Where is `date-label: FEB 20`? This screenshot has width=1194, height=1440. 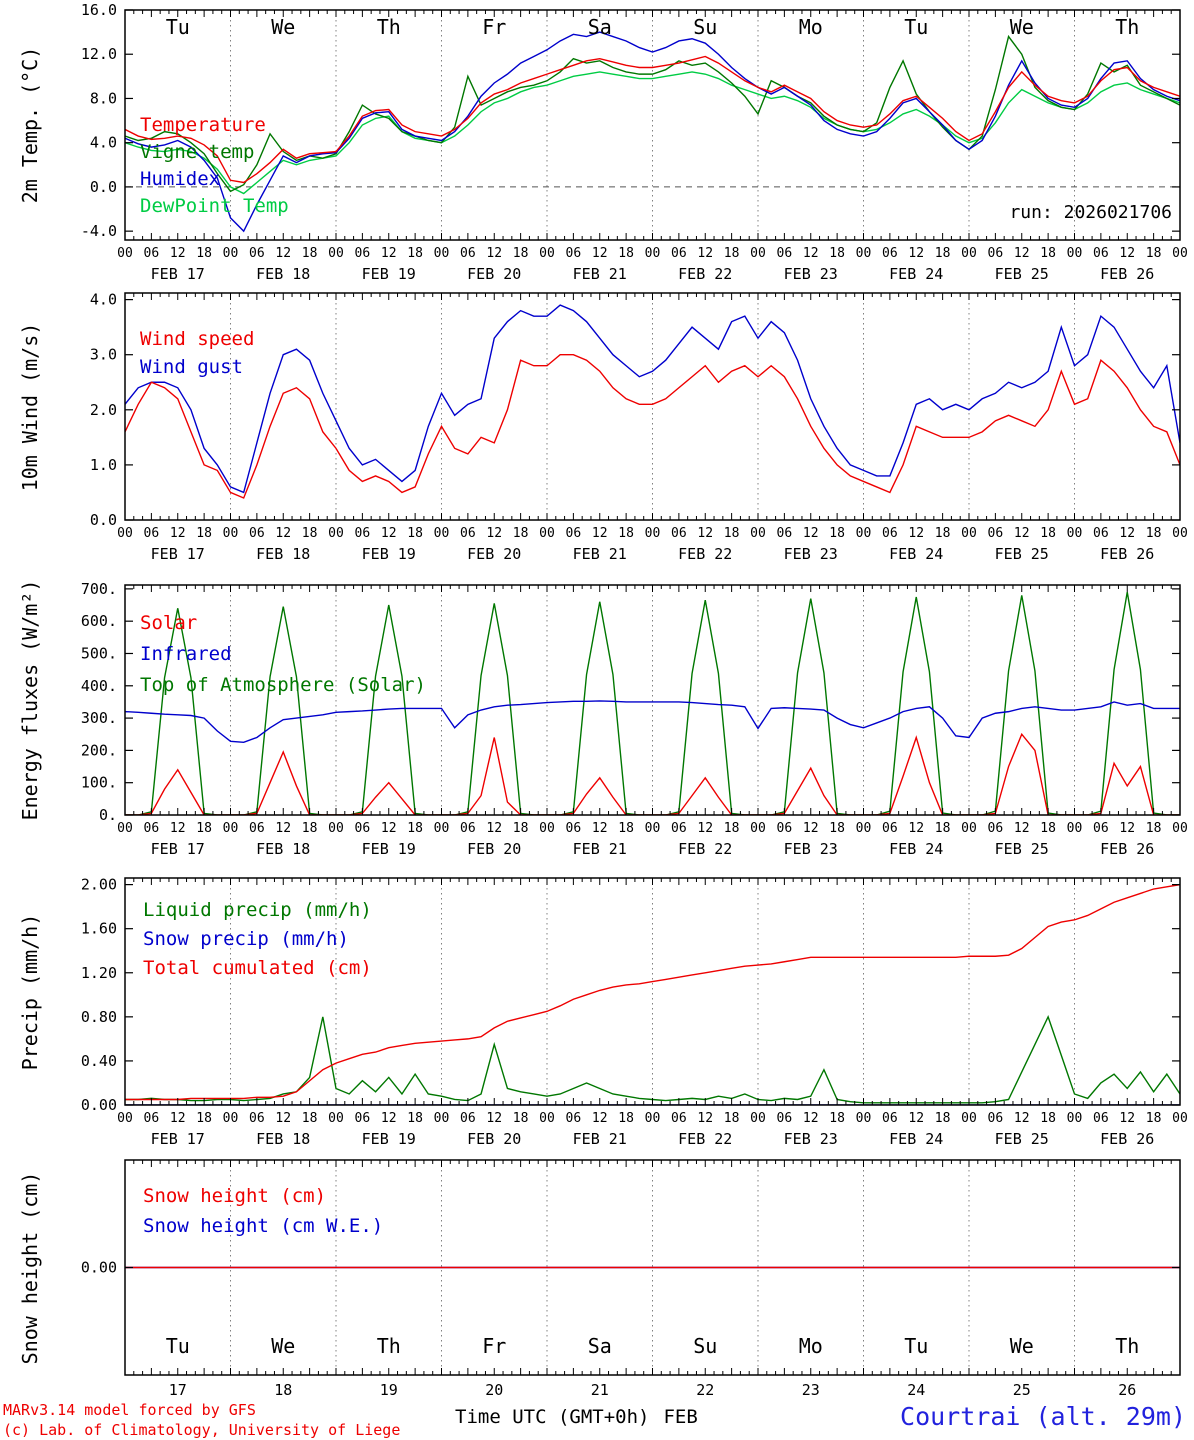
date-label: FEB 20 is located at coordinates (494, 1139).